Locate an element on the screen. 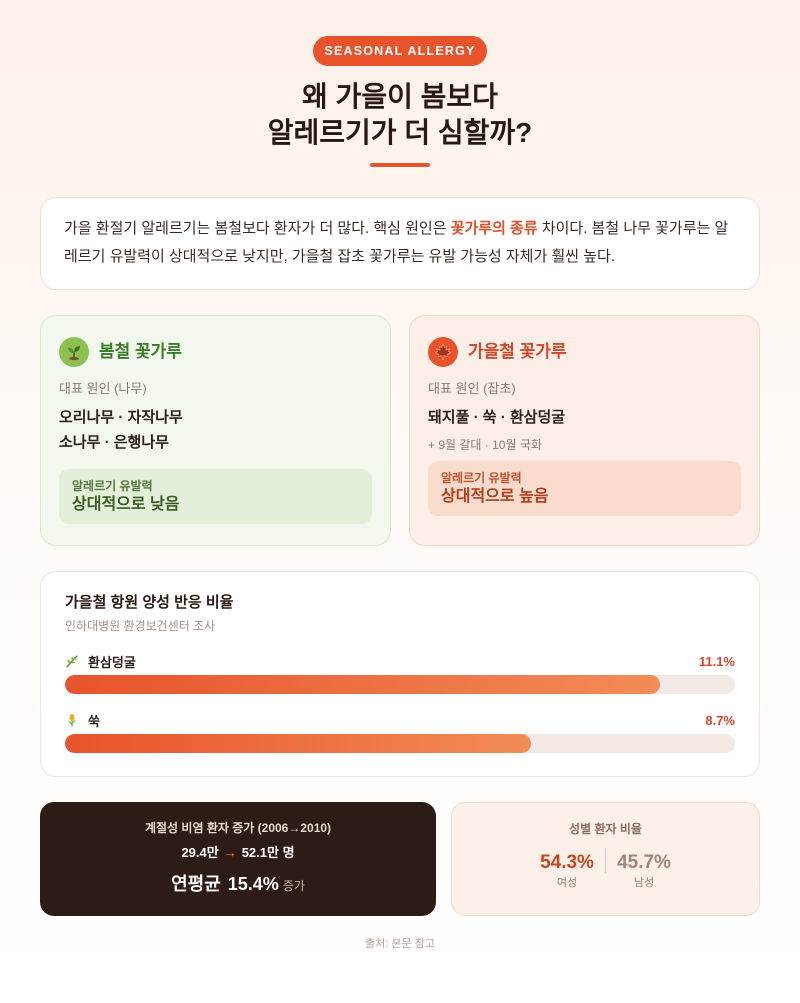 The width and height of the screenshot is (800, 1003). bar-row: 쑥 8.7% is located at coordinates (400, 731).